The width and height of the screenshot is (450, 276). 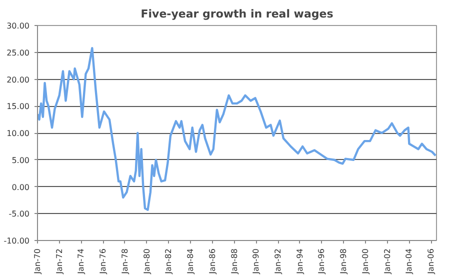 What do you see at coordinates (234, 261) in the screenshot?
I see `x-tick-label: Jan-88` at bounding box center [234, 261].